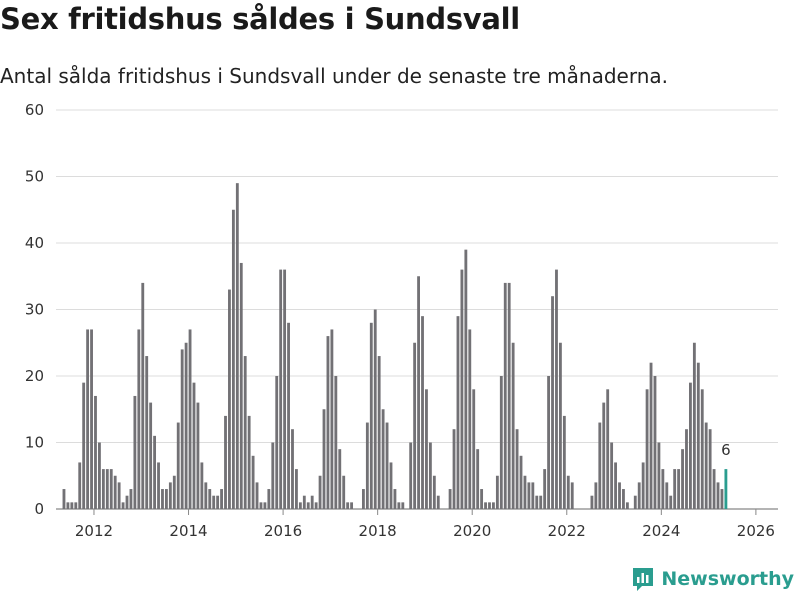  Describe the element at coordinates (260, 19) in the screenshot. I see `chart-title: Sex fritidshus såldes i Sundsvall` at that location.